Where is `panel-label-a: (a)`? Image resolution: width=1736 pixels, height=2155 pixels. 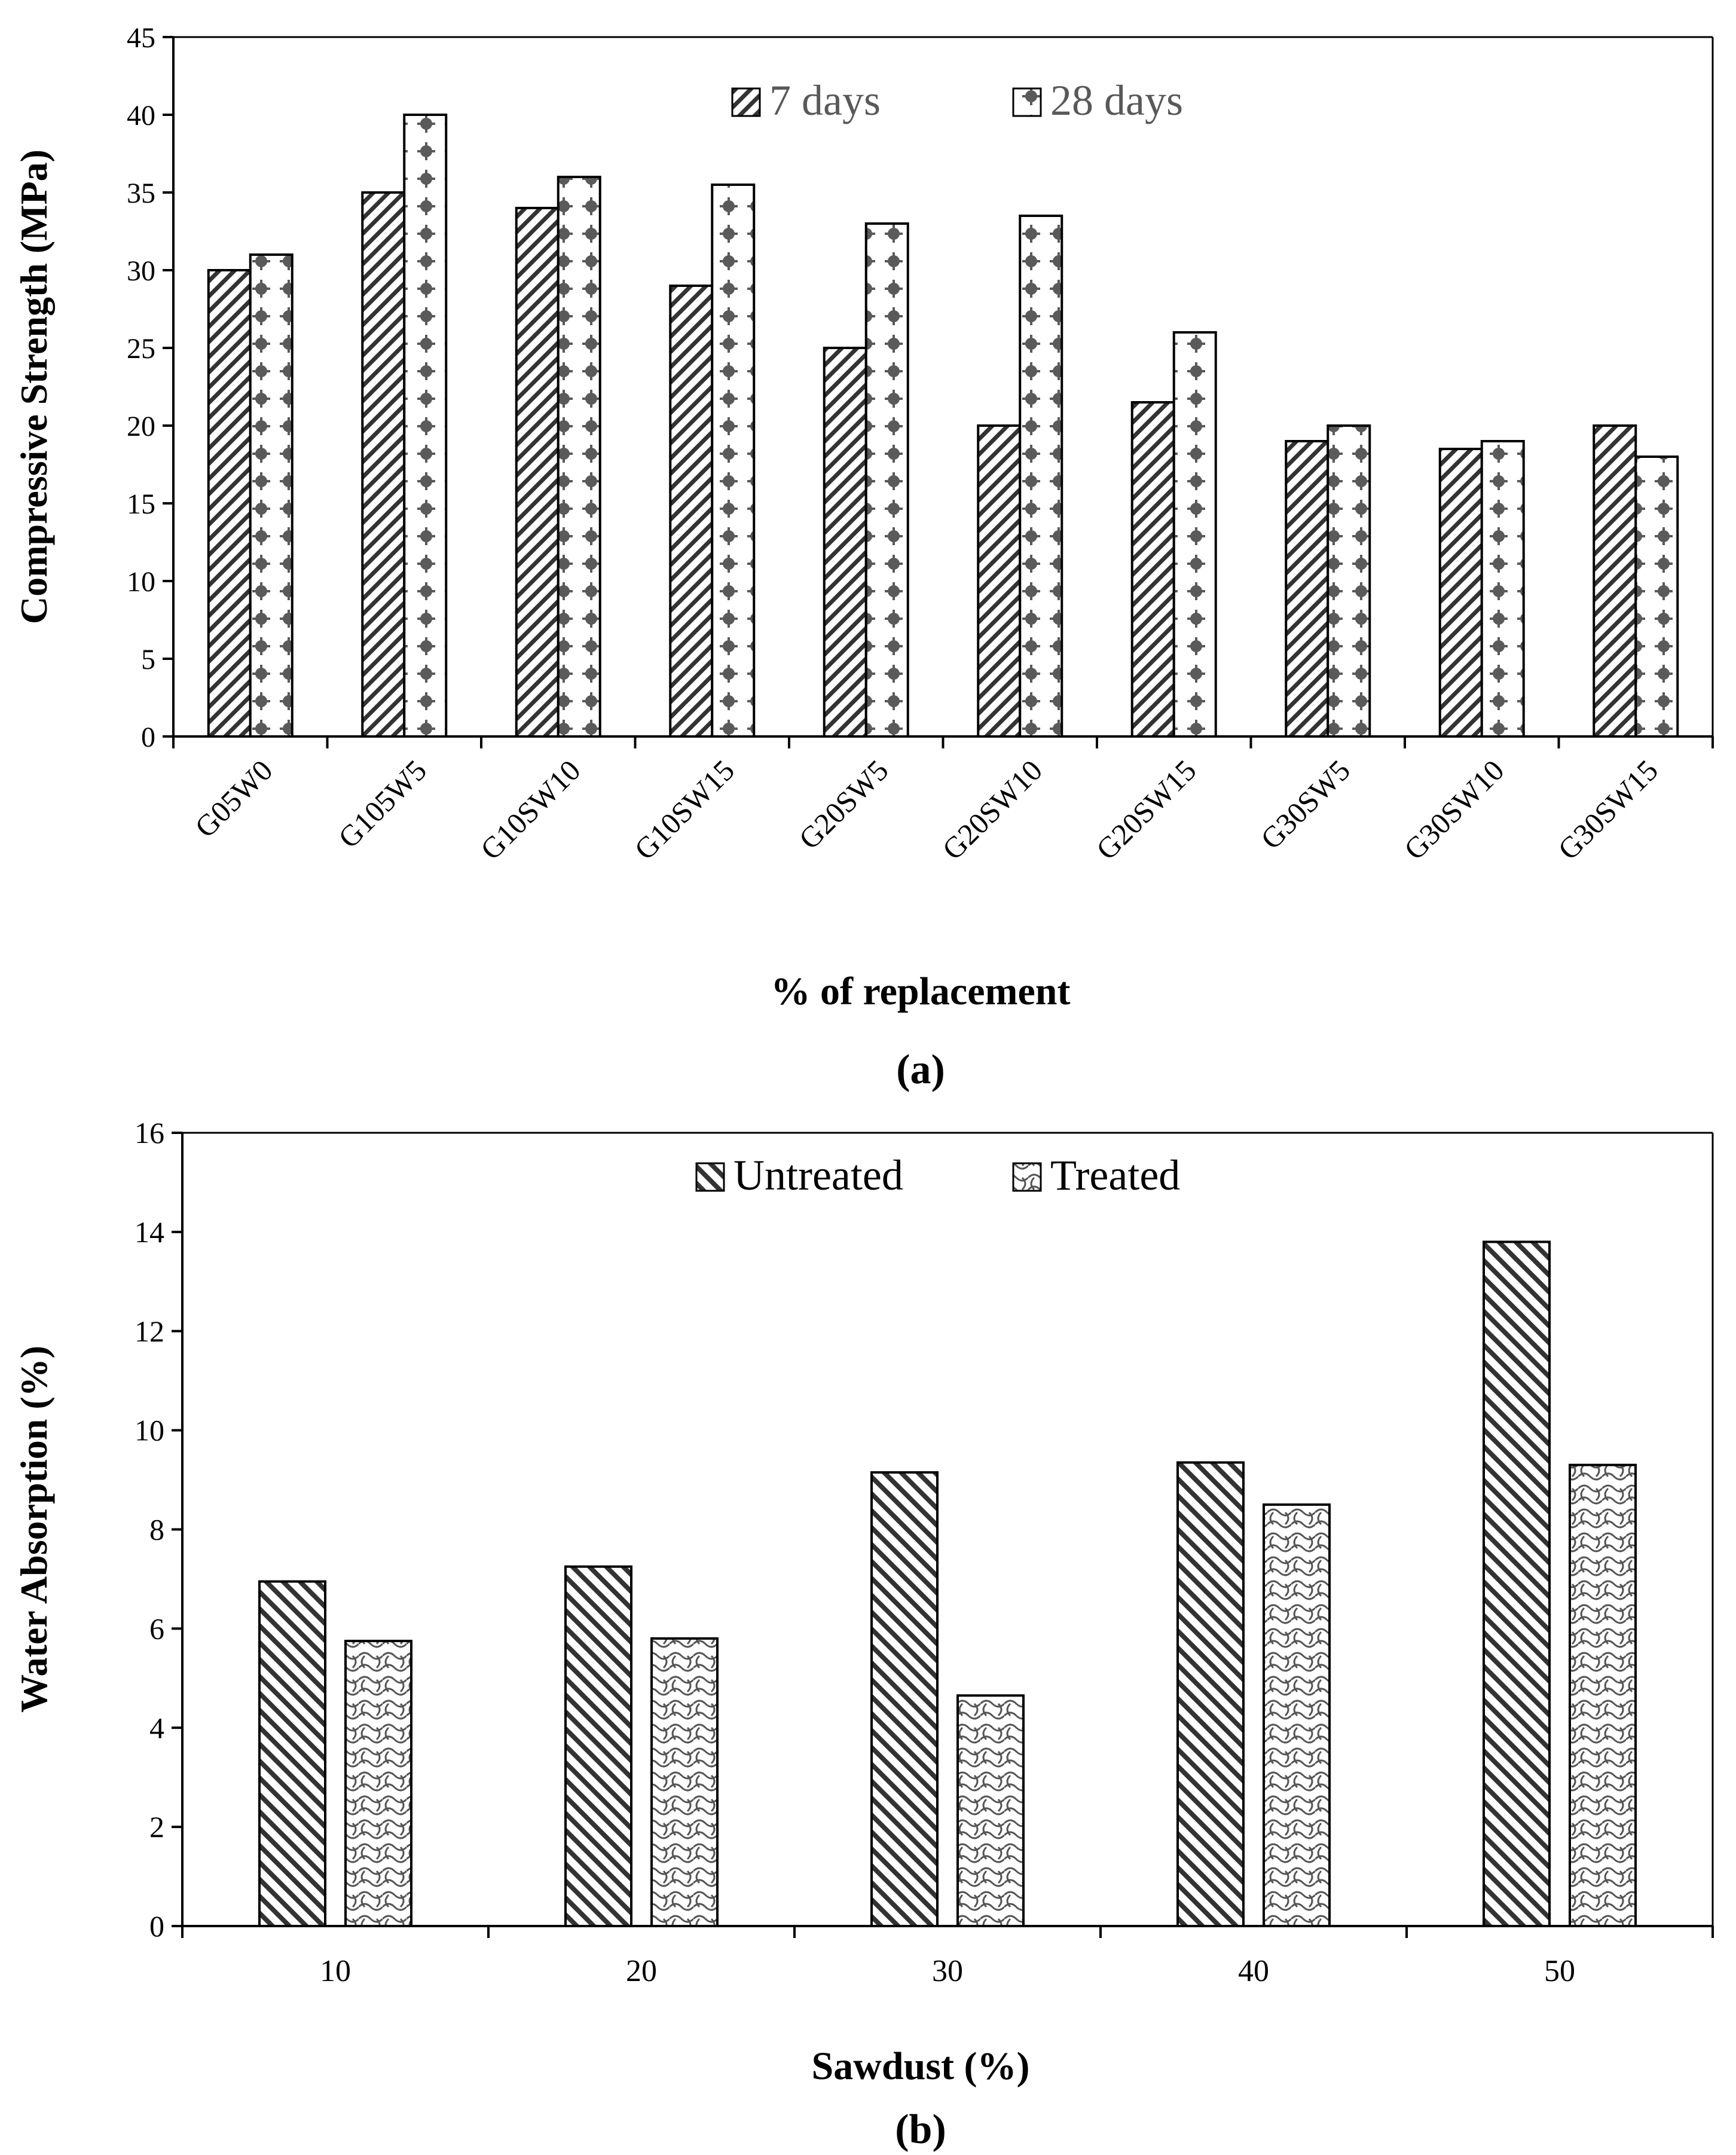
panel-label-a: (a) is located at coordinates (920, 1070).